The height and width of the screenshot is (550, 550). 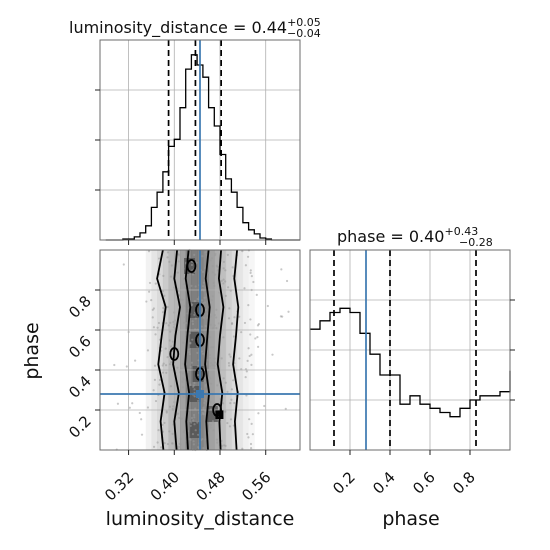 I want to click on title-phase-minus: −0.28, so click(x=476, y=242).